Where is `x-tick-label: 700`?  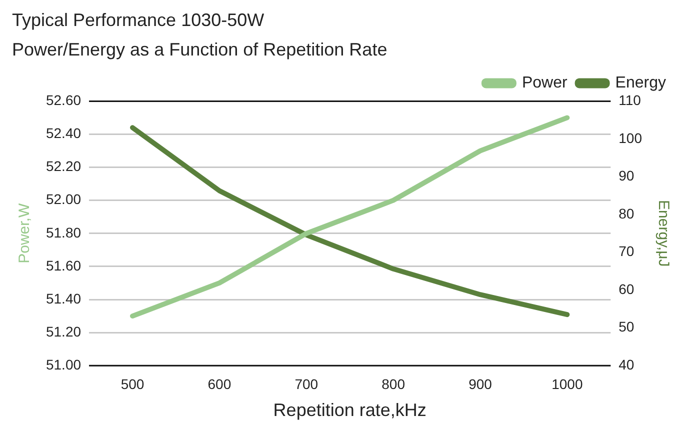
x-tick-label: 700 is located at coordinates (306, 384).